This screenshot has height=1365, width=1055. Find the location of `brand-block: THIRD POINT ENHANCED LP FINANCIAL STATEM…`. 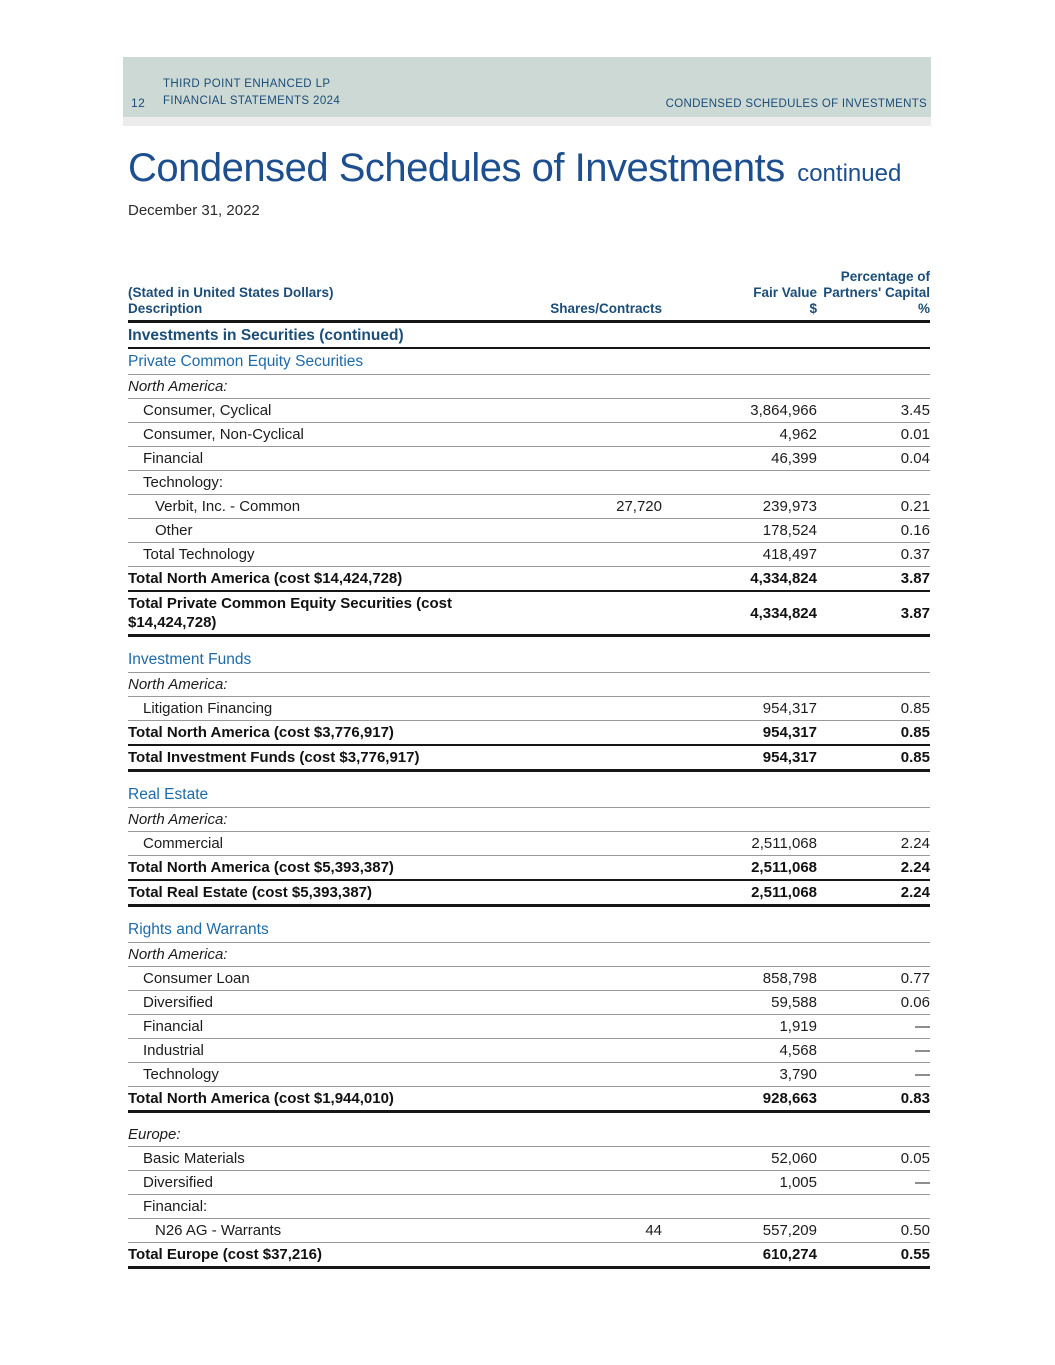

brand-block: THIRD POINT ENHANCED LP FINANCIAL STATEM… is located at coordinates (251, 93).